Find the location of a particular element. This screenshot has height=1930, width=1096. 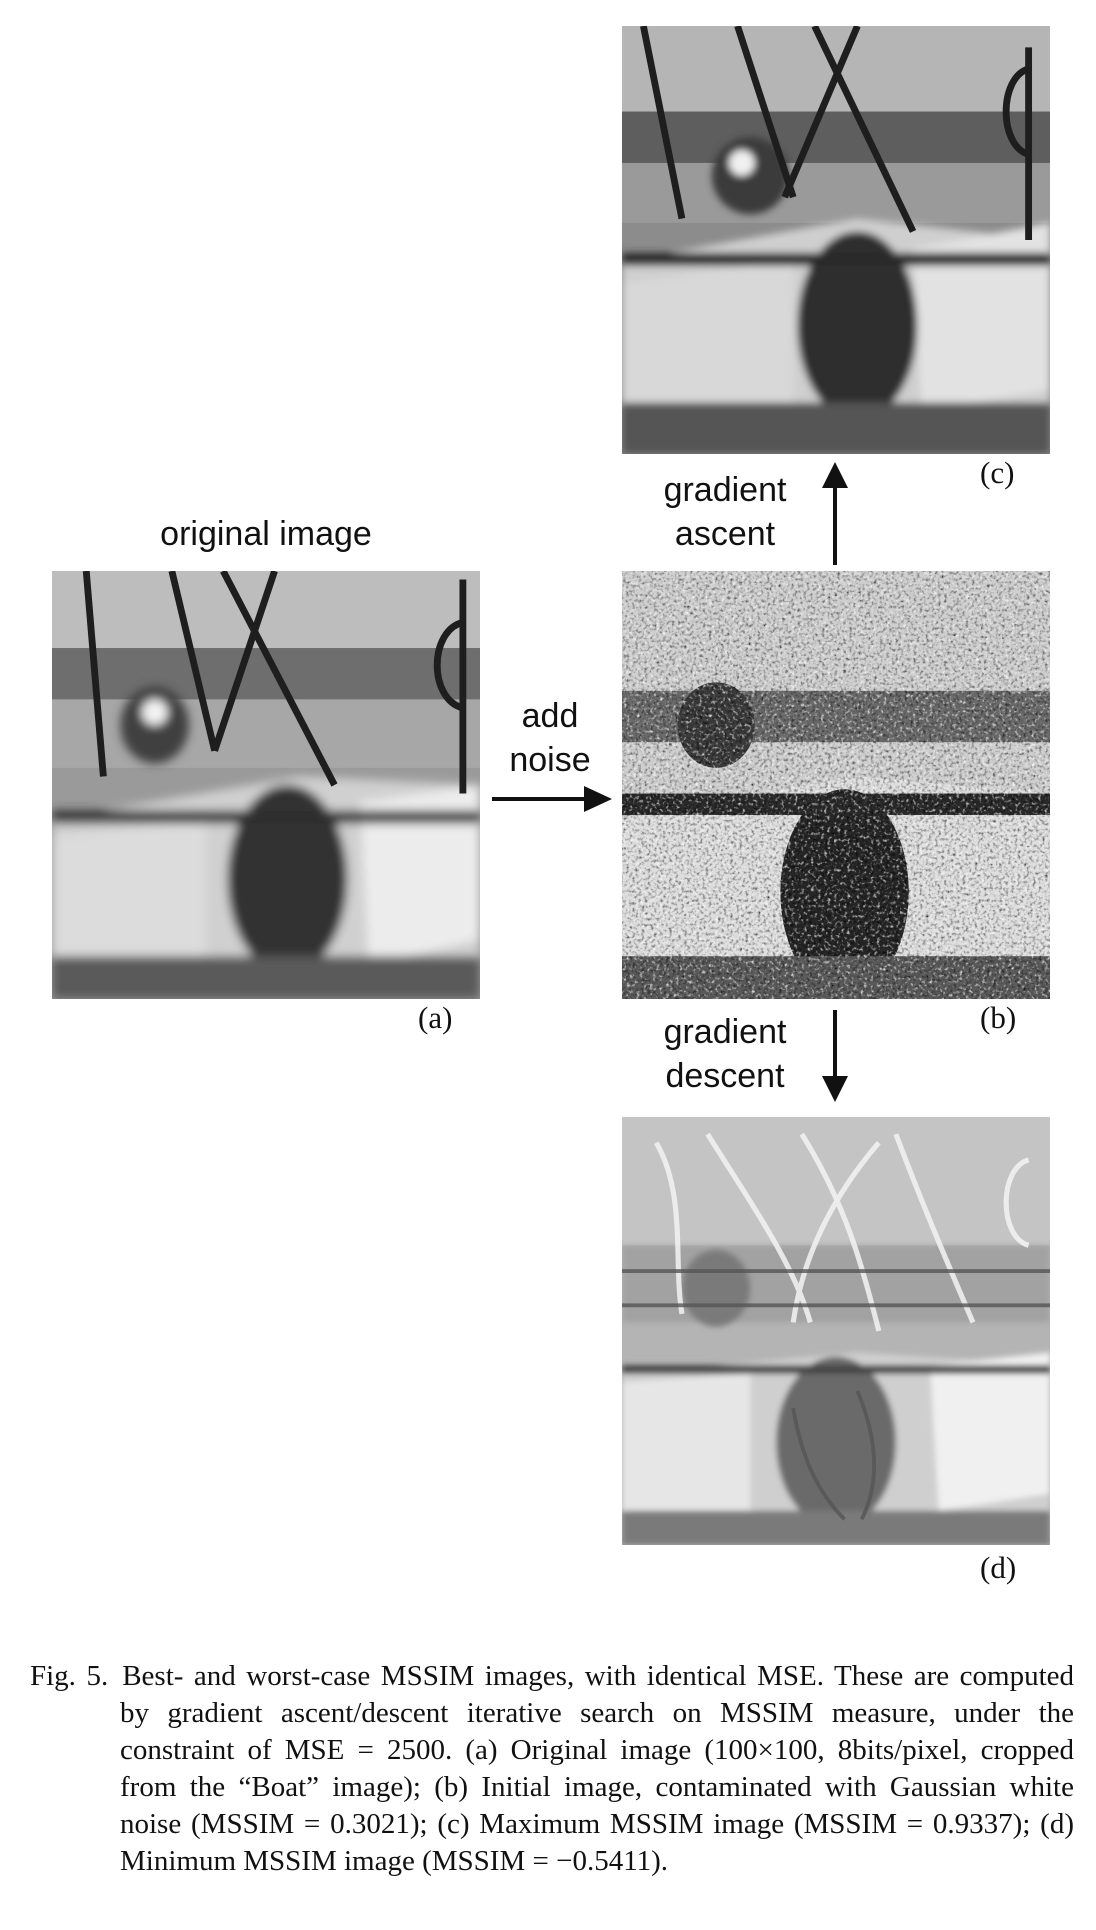

figure-number: Fig. 5. is located at coordinates (69, 1676).